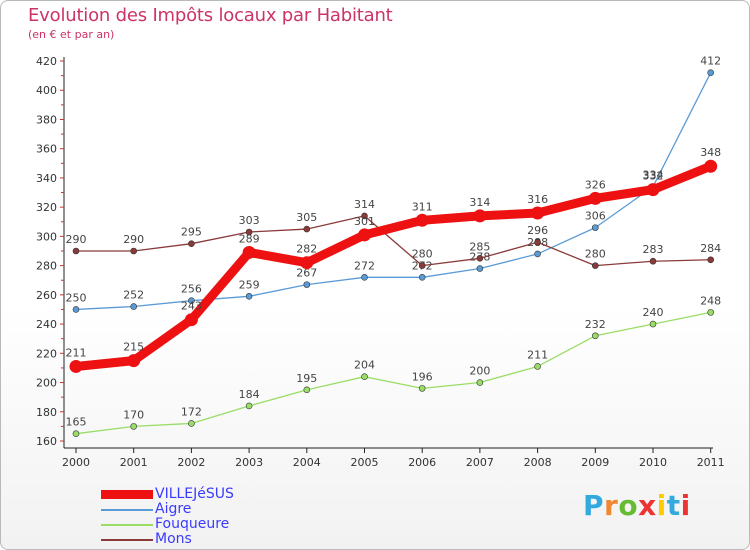 This screenshot has width=750, height=550. What do you see at coordinates (46, 353) in the screenshot?
I see `y-tick-label: 220` at bounding box center [46, 353].